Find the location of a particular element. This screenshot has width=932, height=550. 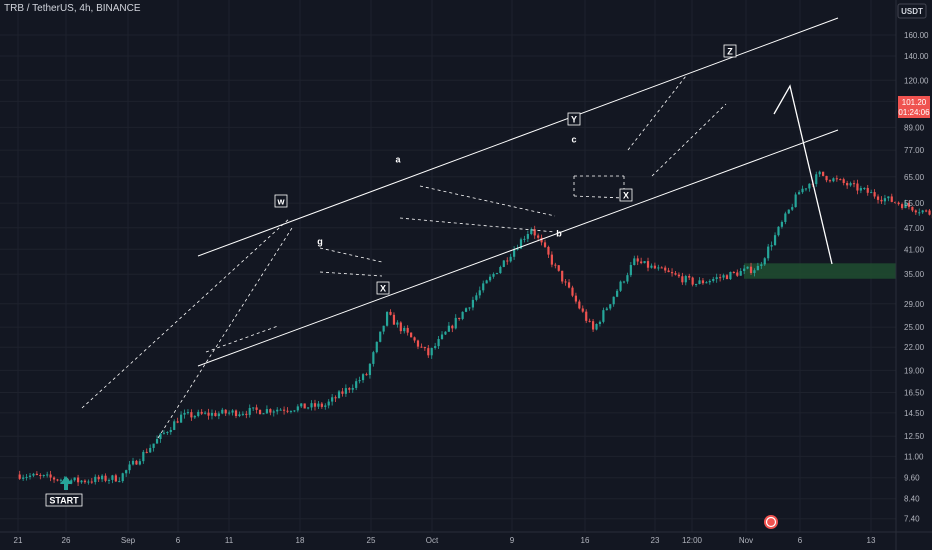

currency-badge: USDT is located at coordinates (912, 11).